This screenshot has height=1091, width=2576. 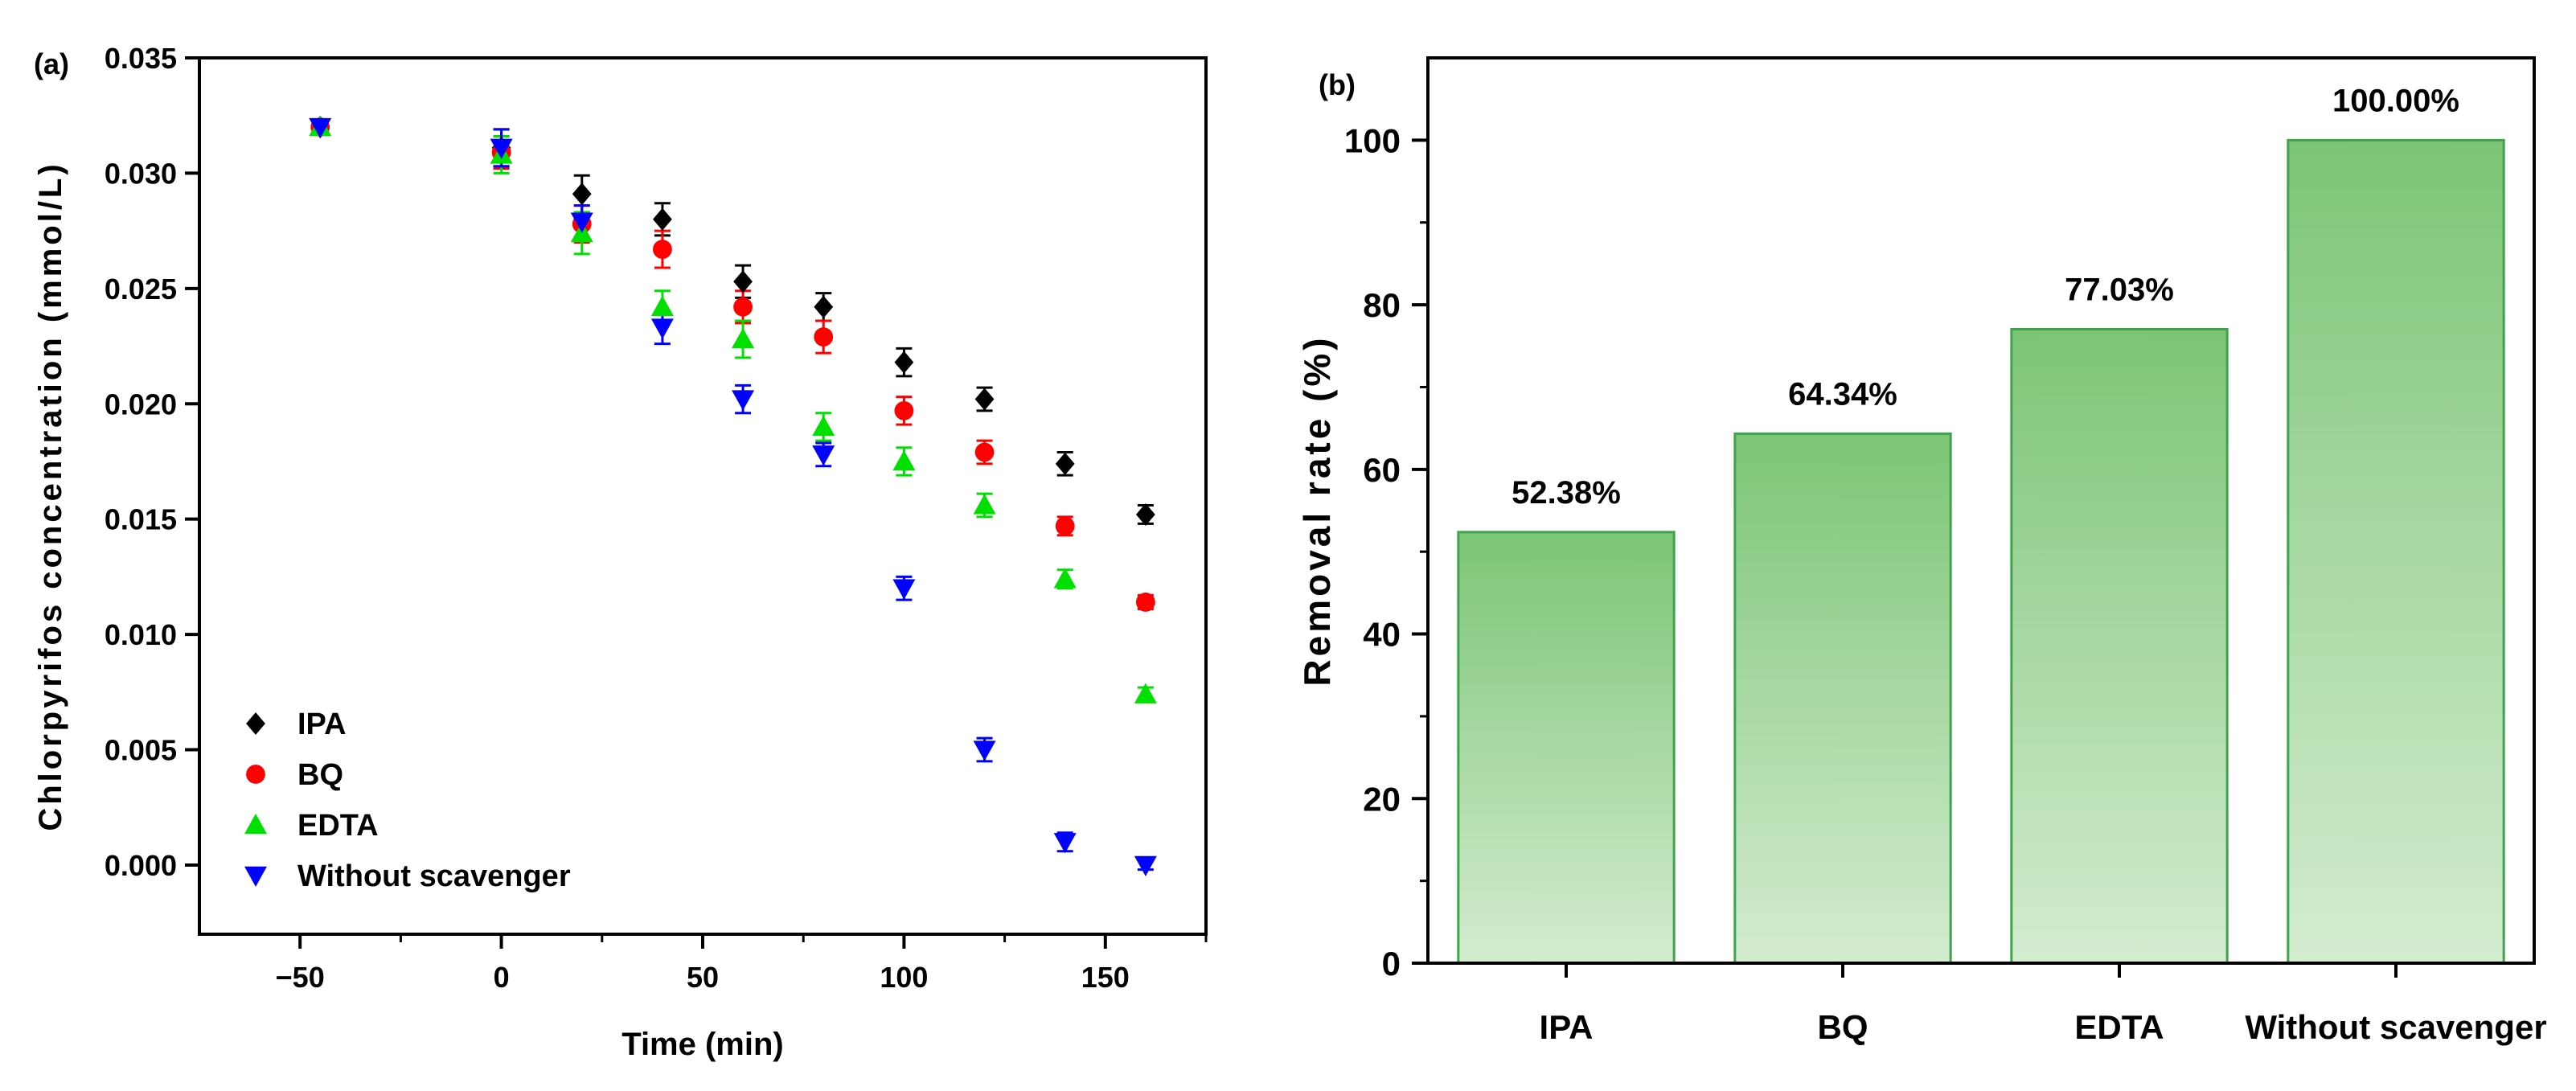 What do you see at coordinates (1382, 305) in the screenshot?
I see `panel-b-y-tick-label: 80` at bounding box center [1382, 305].